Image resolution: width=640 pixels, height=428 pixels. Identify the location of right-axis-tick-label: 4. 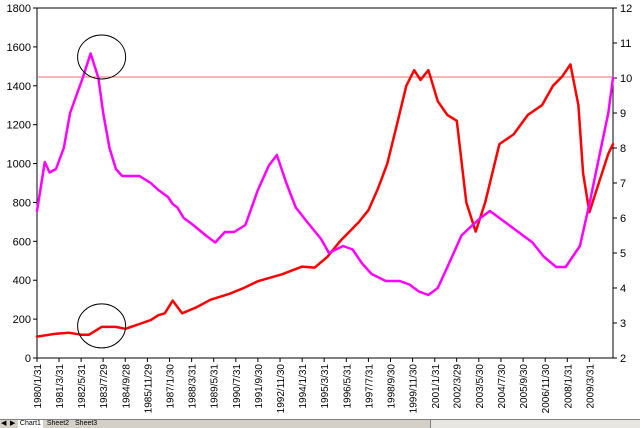
(623, 289).